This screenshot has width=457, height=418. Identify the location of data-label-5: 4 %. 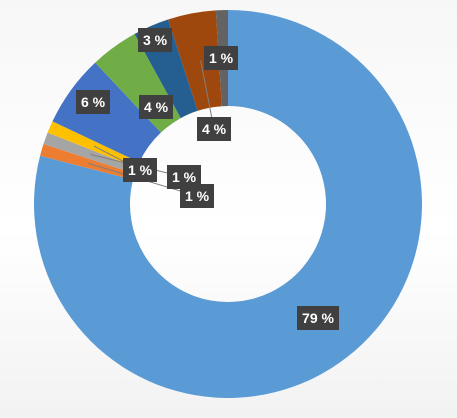
(156, 107).